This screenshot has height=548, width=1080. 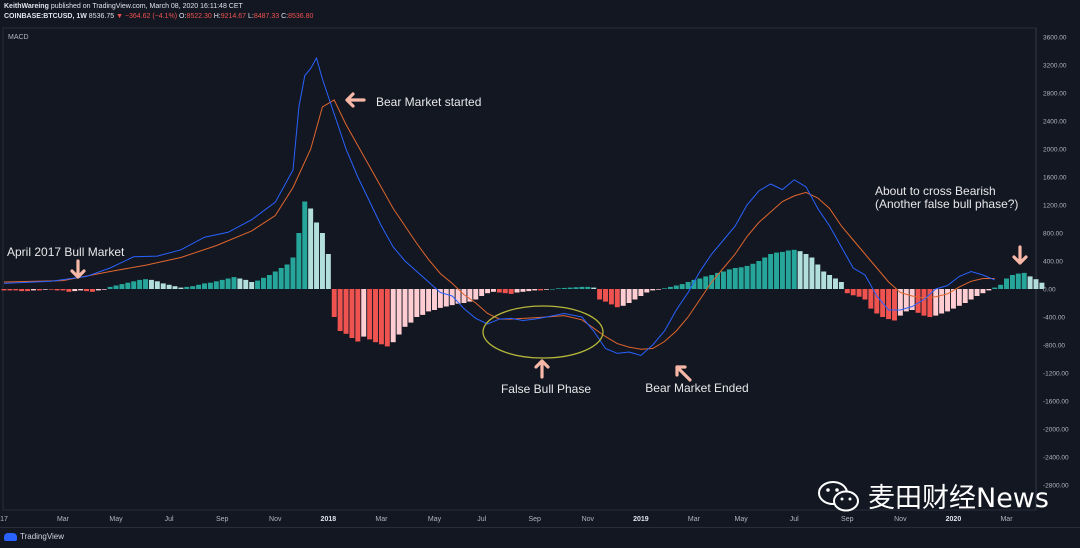 What do you see at coordinates (285, 16) in the screenshot?
I see `close-label: C:` at bounding box center [285, 16].